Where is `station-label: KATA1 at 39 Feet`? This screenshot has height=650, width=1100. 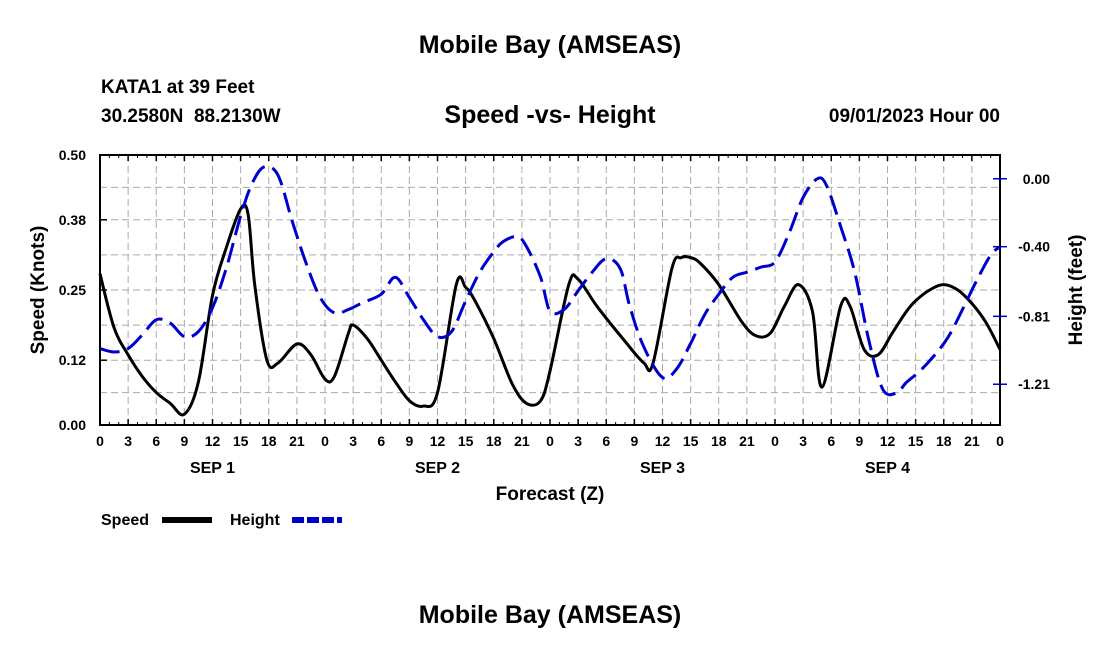 station-label: KATA1 at 39 Feet is located at coordinates (178, 87).